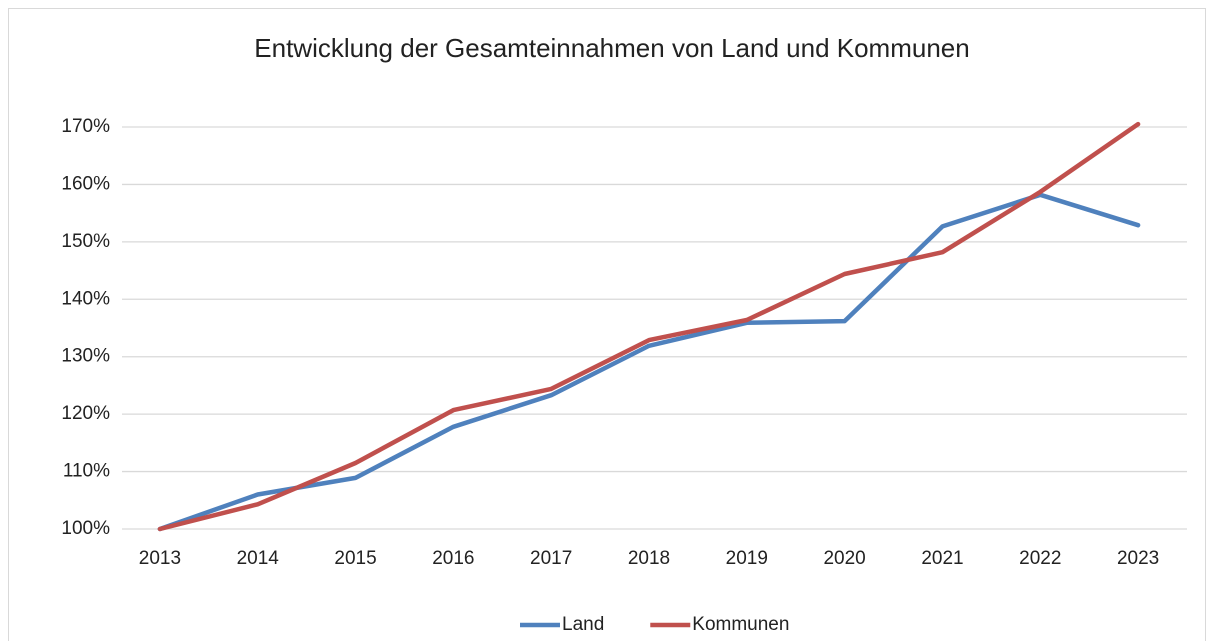 This screenshot has width=1208, height=641. Describe the element at coordinates (583, 624) in the screenshot. I see `legend-label: Land` at that location.